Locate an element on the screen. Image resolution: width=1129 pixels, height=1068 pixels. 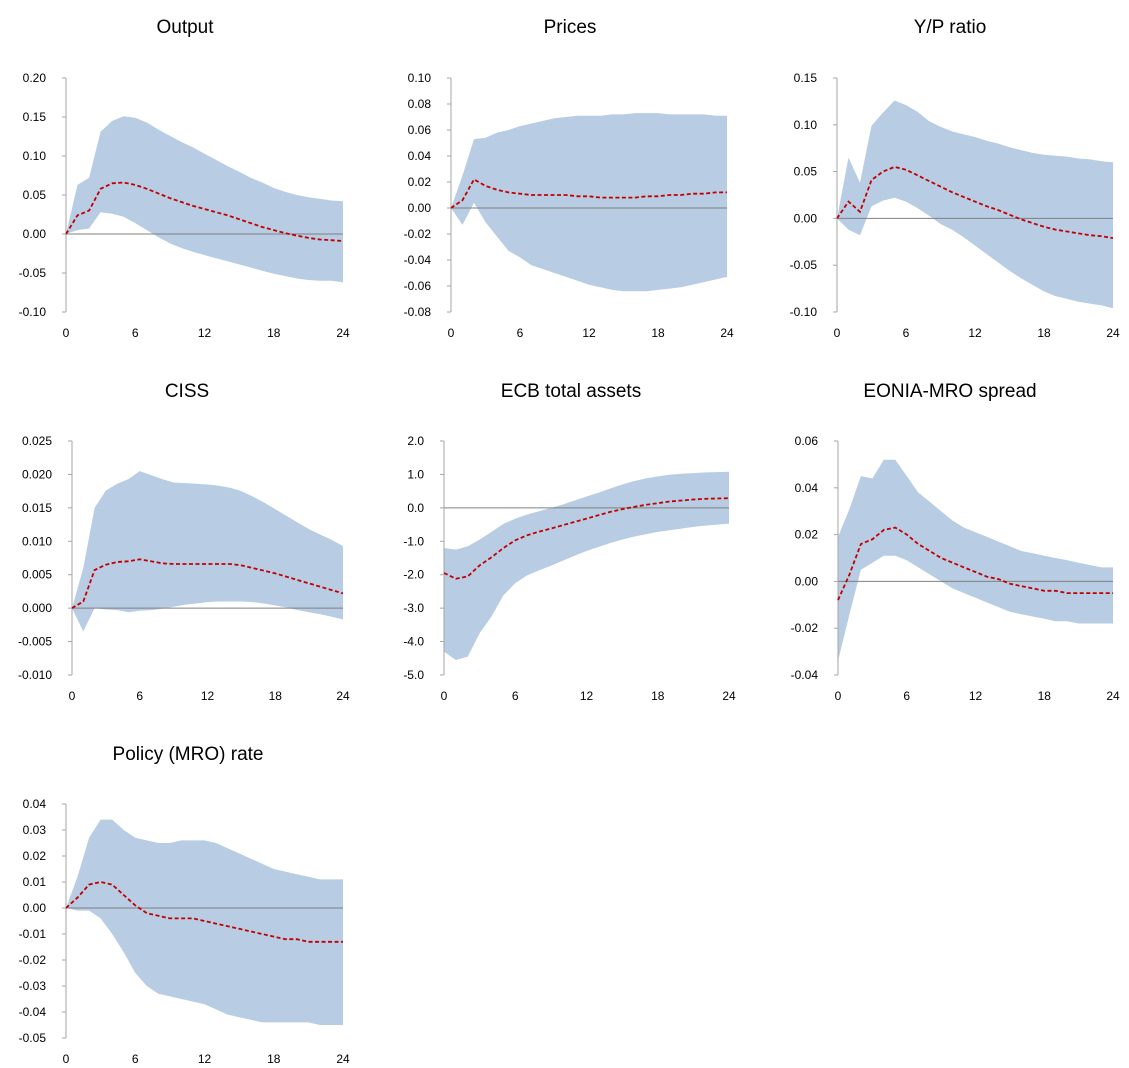
y-tick-label: 0.010 is located at coordinates (37, 541).